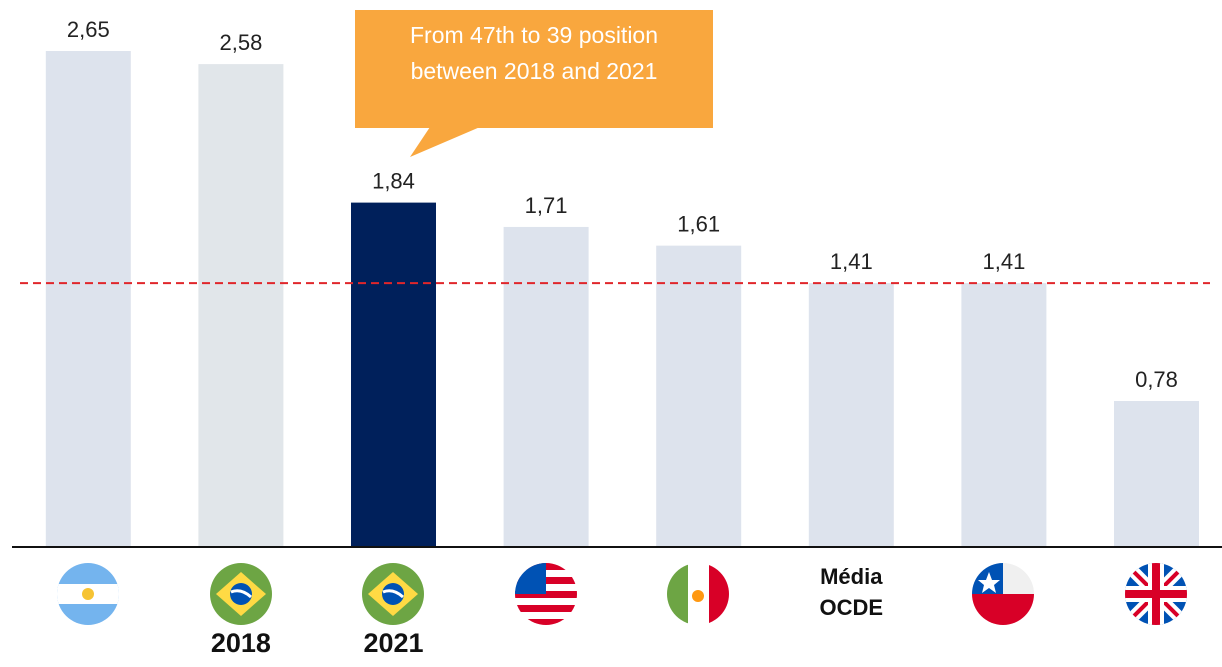  I want to click on value-label: 2,65, so click(88, 29).